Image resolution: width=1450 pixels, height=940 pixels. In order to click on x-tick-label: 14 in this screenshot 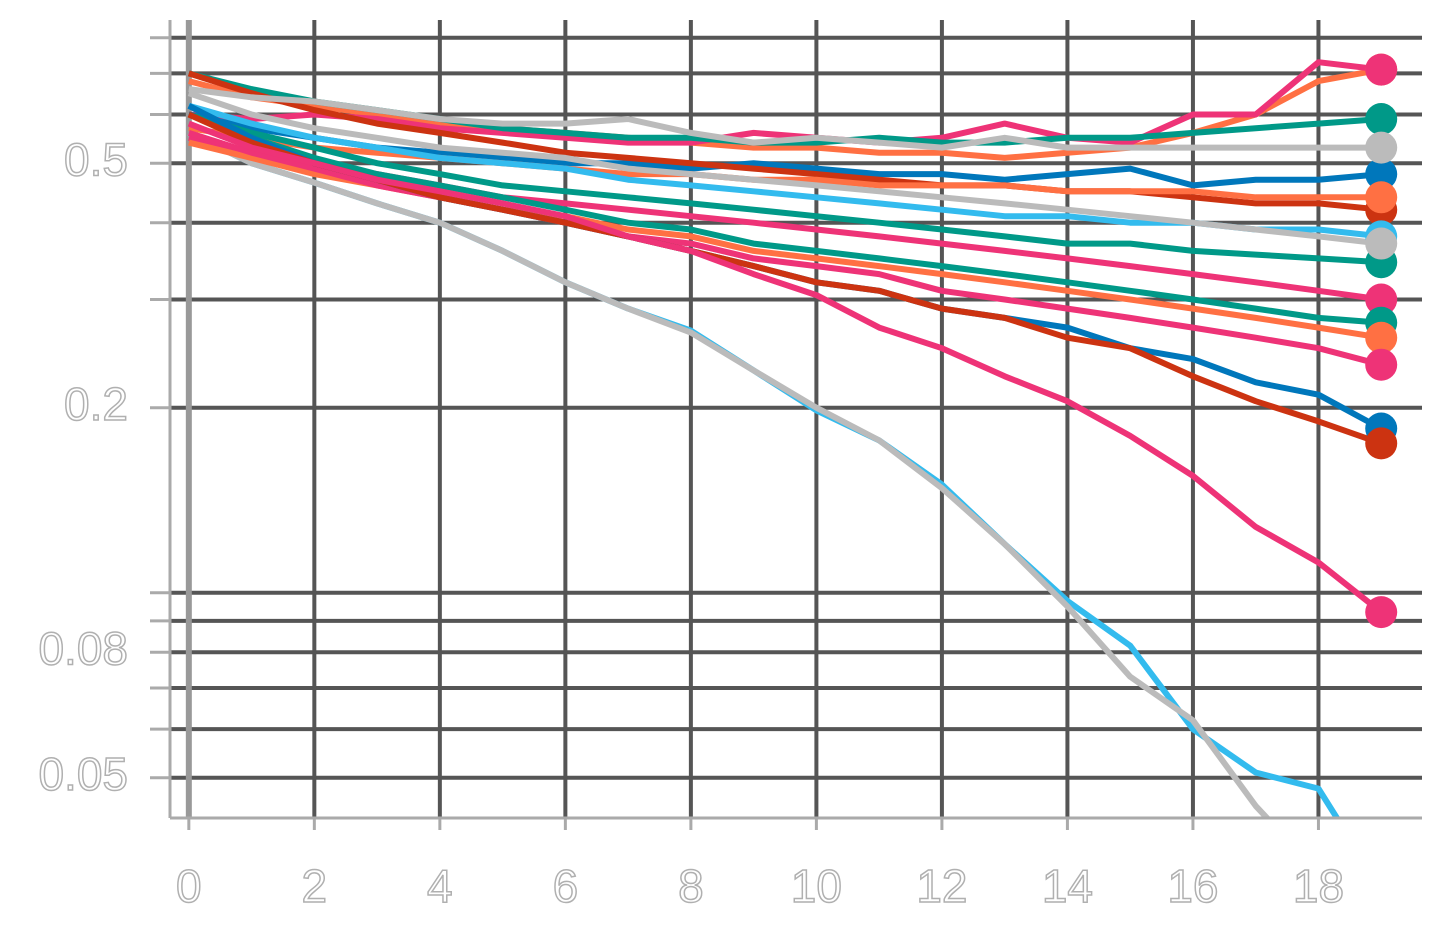, I will do `click(1067, 886)`.